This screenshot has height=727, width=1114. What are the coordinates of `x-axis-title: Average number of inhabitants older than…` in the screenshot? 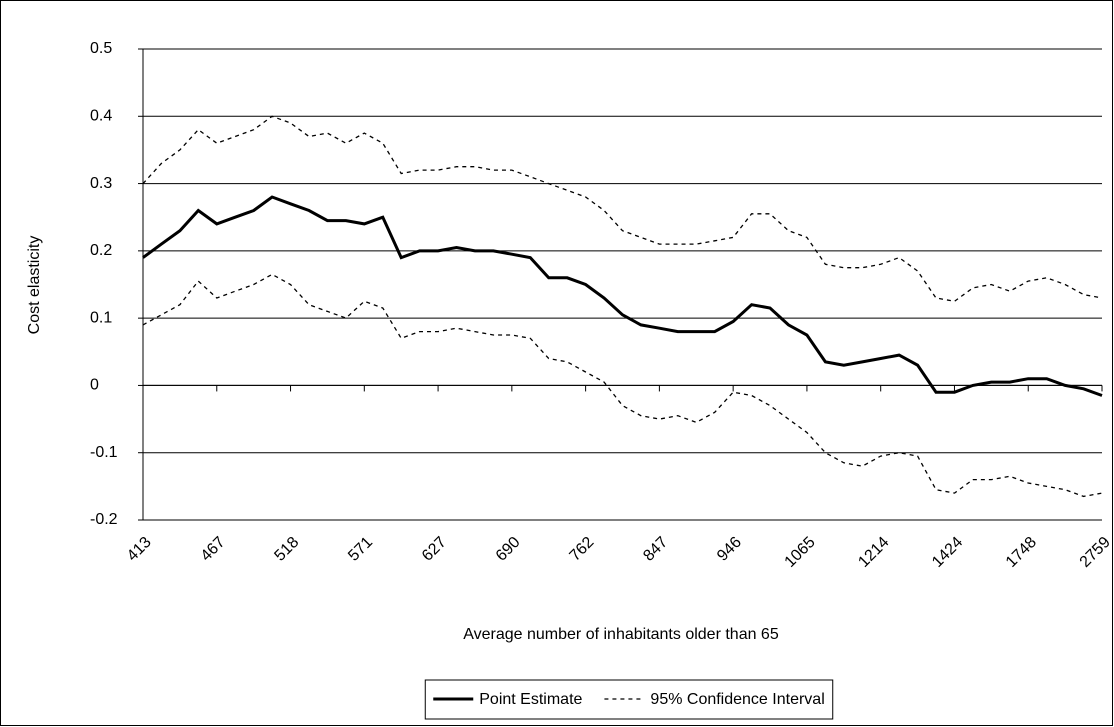 It's located at (621, 634).